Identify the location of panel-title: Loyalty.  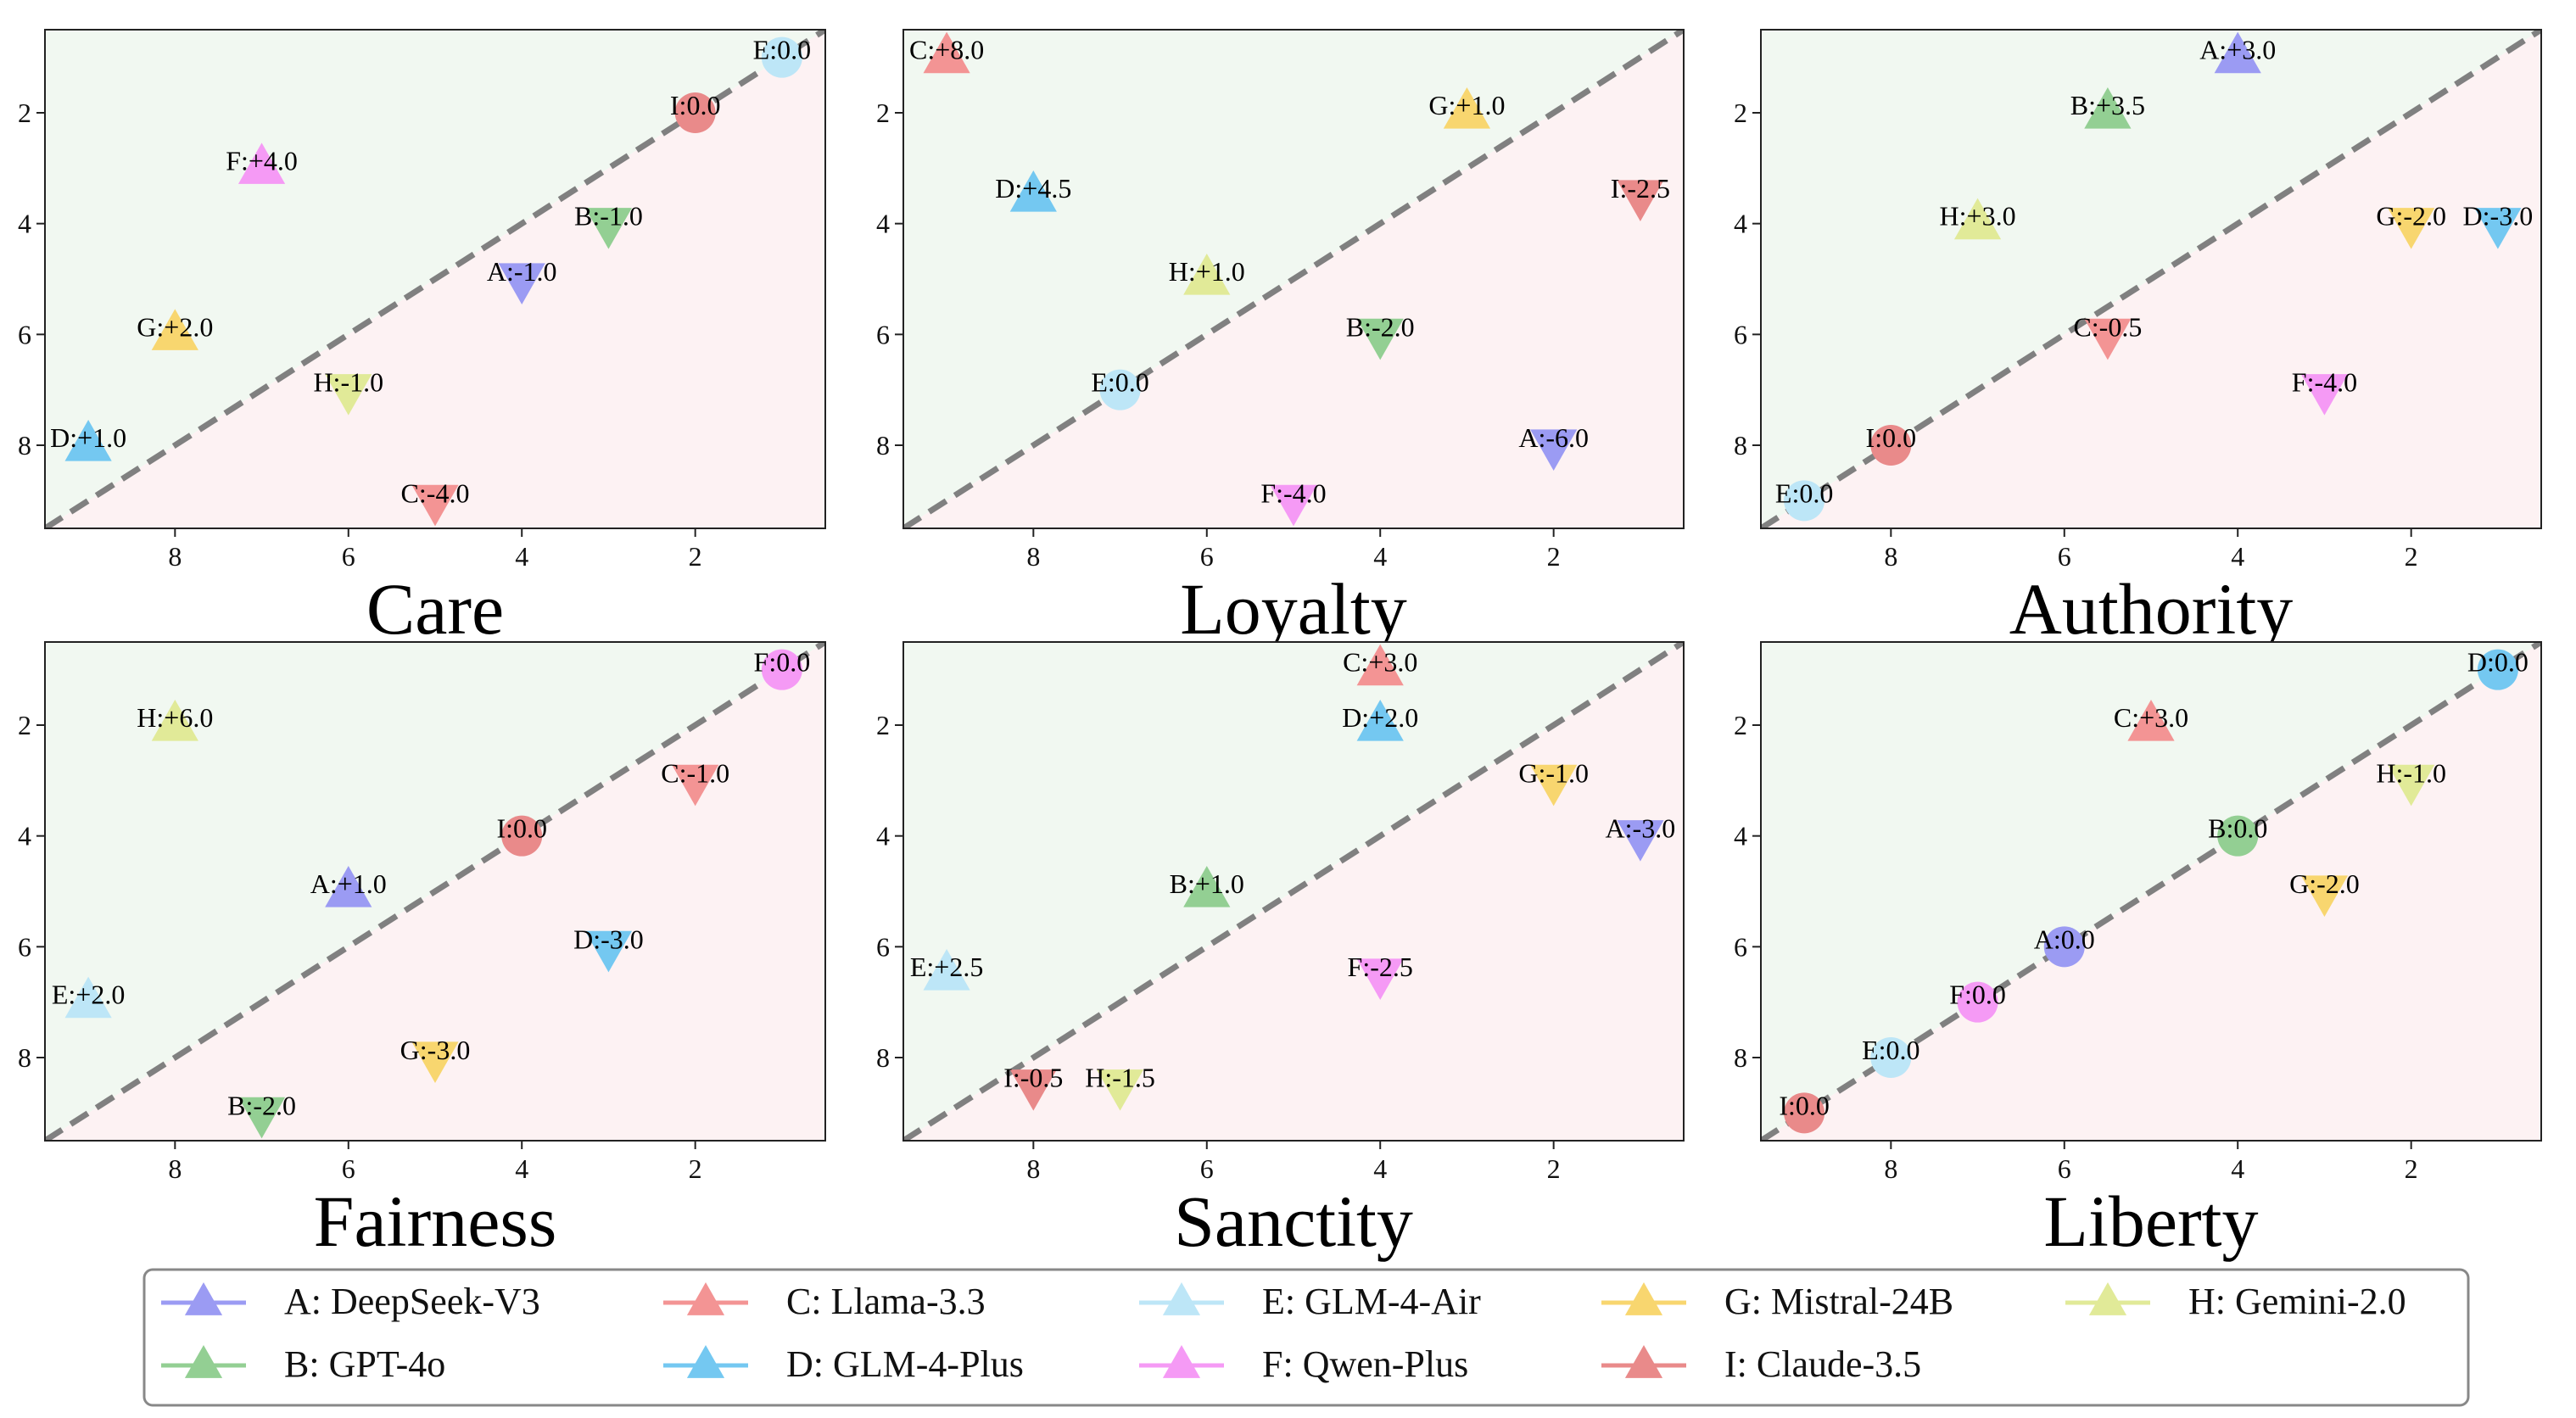
(1293, 609).